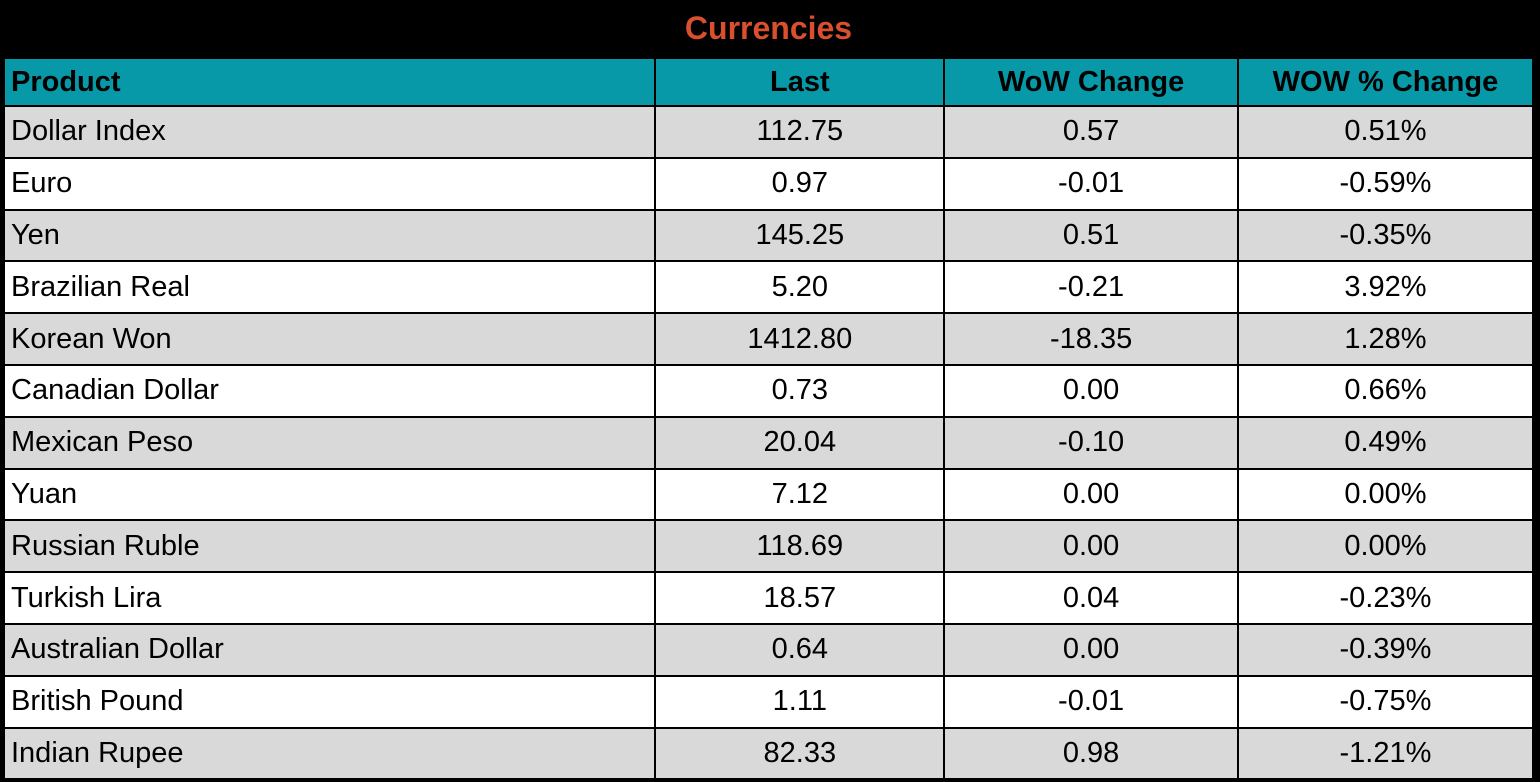 The height and width of the screenshot is (782, 1540). Describe the element at coordinates (329, 753) in the screenshot. I see `cell-product: Indian Rupee` at that location.